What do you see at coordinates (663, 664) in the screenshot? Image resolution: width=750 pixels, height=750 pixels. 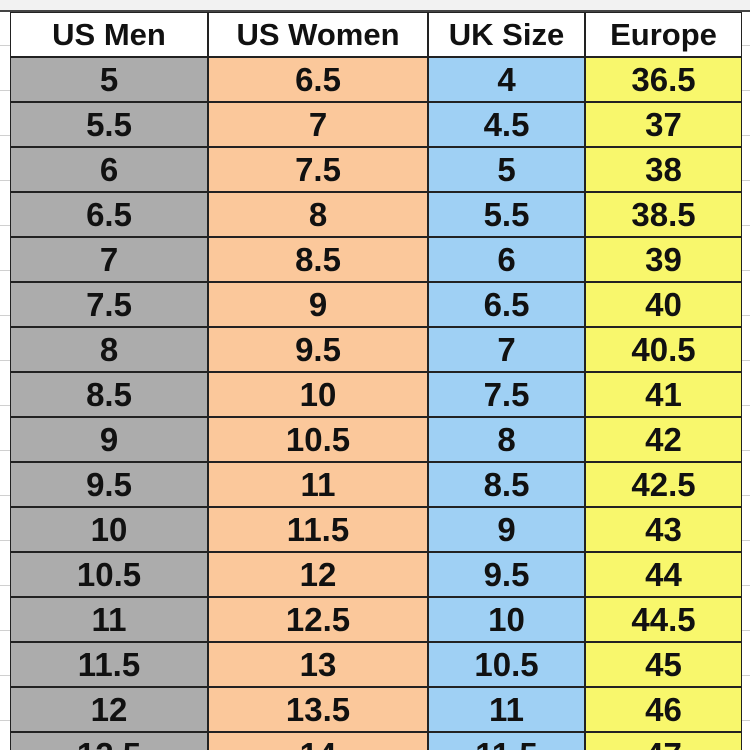 I see `size-cell: 45` at bounding box center [663, 664].